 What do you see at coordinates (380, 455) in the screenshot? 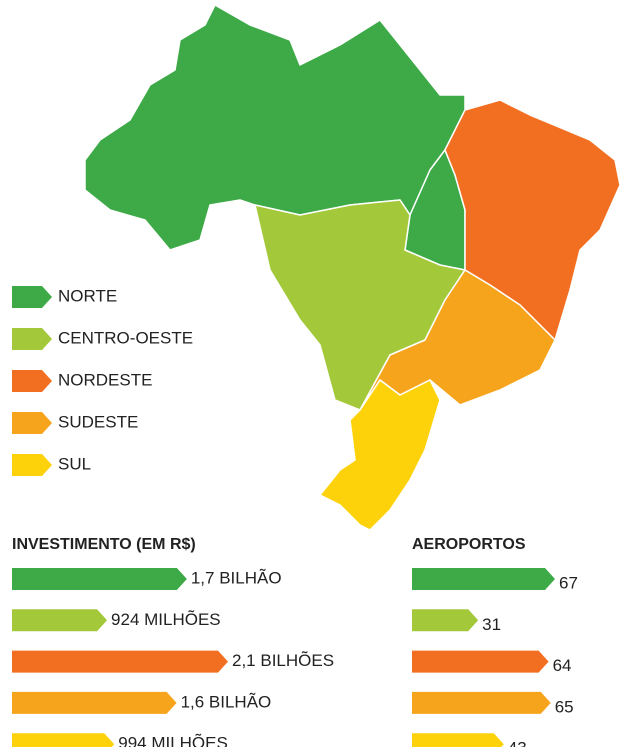
I see `region-sul` at bounding box center [380, 455].